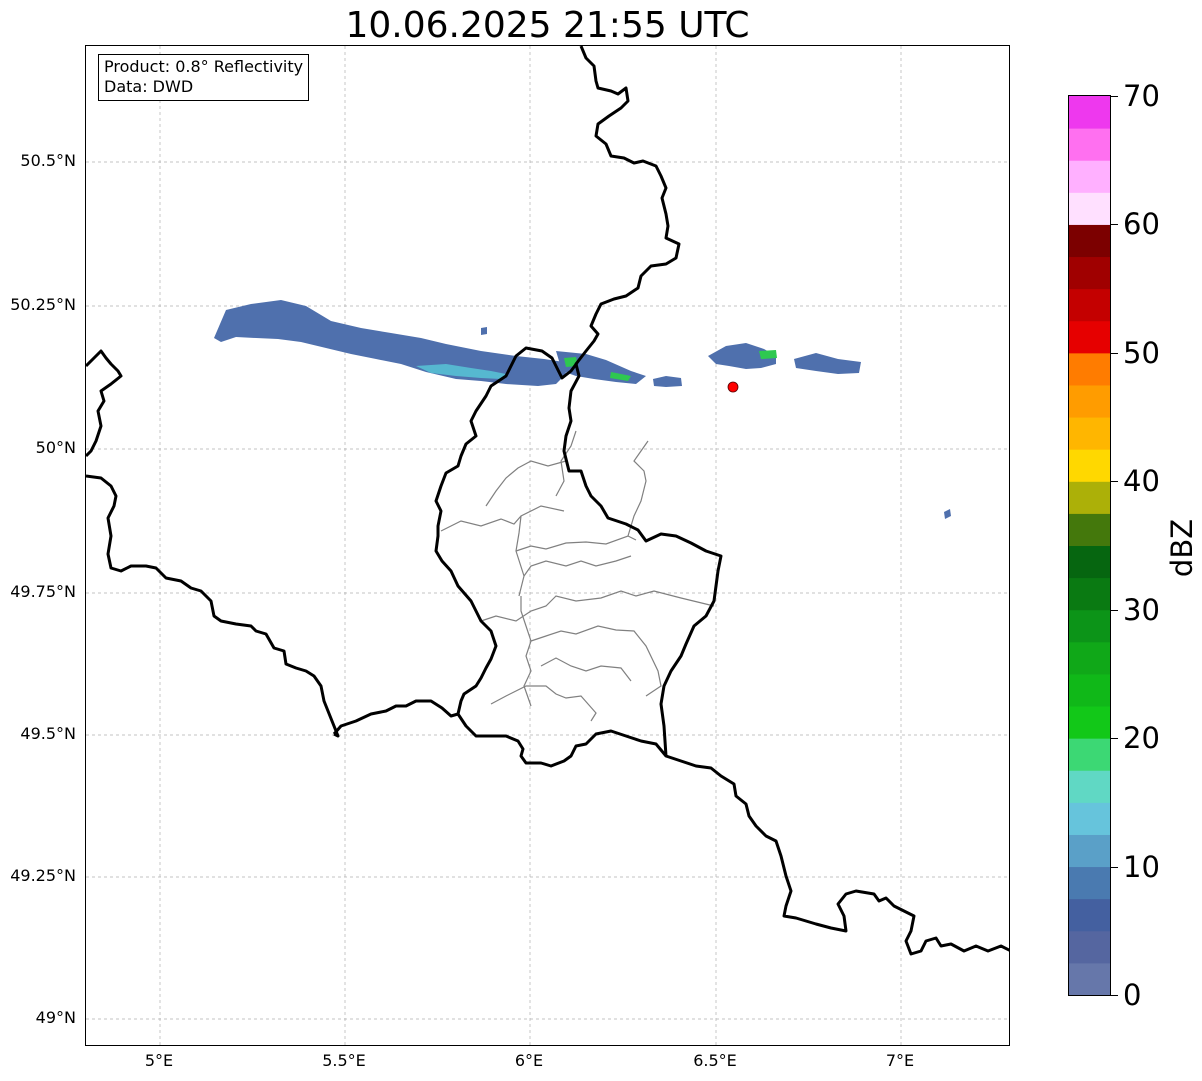 The height and width of the screenshot is (1081, 1202). What do you see at coordinates (577, 576) in the screenshot?
I see `admin-boundaries` at bounding box center [577, 576].